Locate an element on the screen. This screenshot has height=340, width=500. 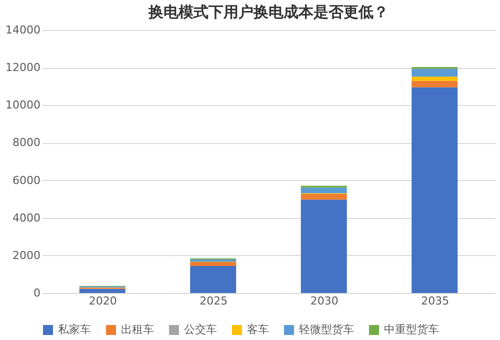
y-tick-label: 10000 is located at coordinates (23, 105).